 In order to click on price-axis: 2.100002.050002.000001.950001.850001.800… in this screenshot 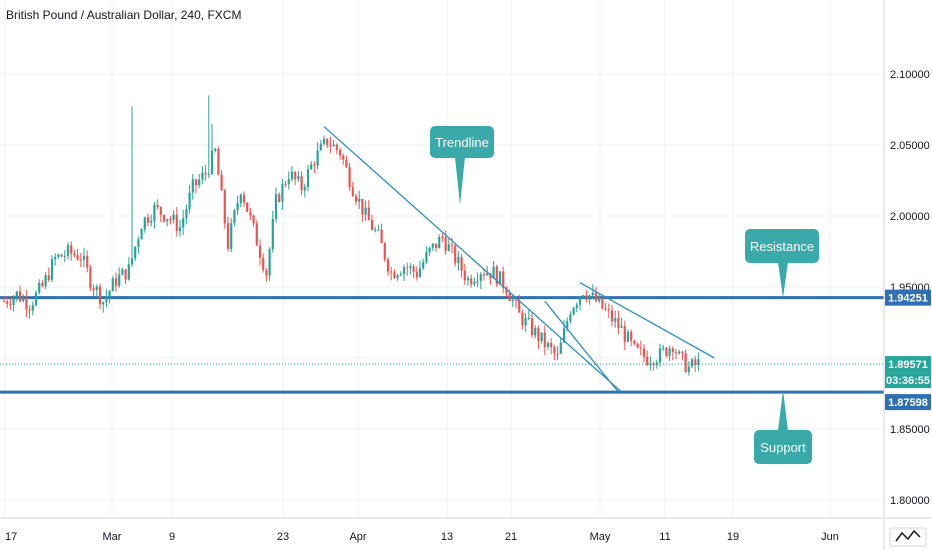, I will do `click(907, 275)`.